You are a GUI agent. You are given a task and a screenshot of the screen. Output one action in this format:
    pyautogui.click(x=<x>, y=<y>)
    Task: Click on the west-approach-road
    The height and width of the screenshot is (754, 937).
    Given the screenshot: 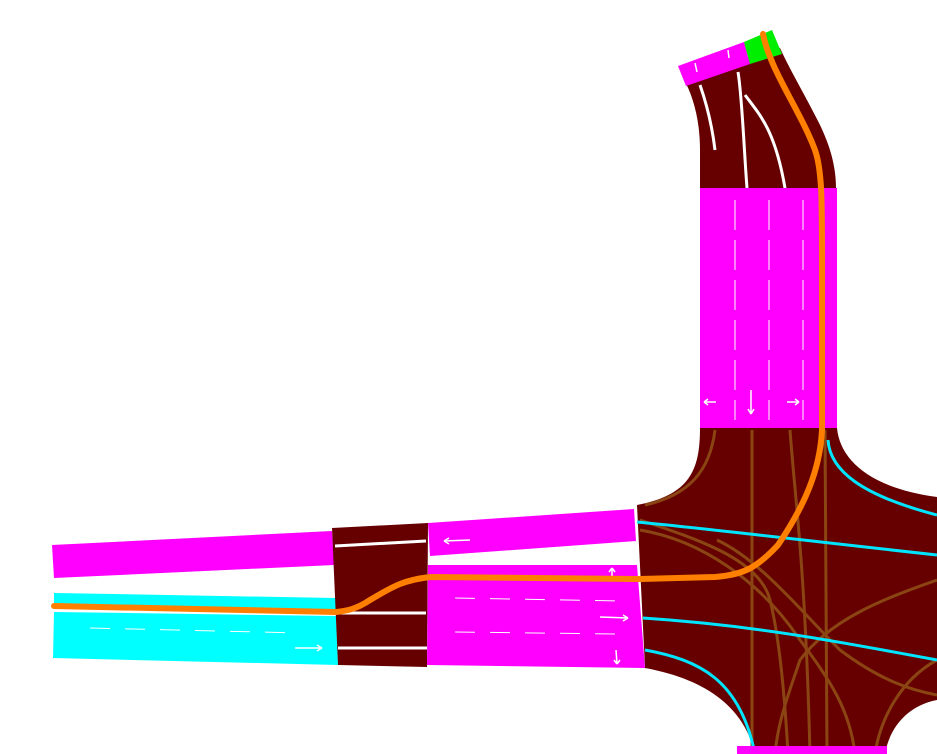 What is the action you would take?
    pyautogui.click(x=348, y=588)
    